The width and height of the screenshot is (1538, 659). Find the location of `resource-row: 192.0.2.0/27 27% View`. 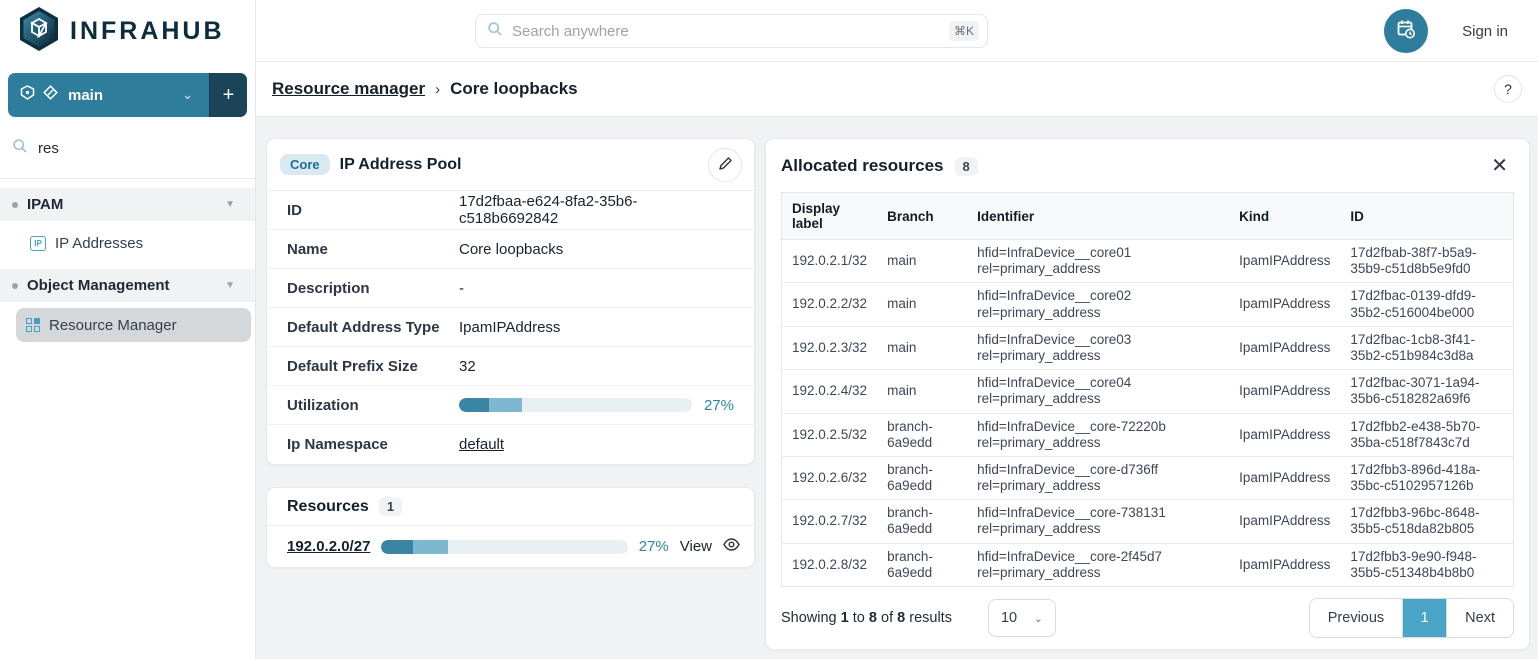

resource-row: 192.0.2.0/27 27% View is located at coordinates (510, 546).